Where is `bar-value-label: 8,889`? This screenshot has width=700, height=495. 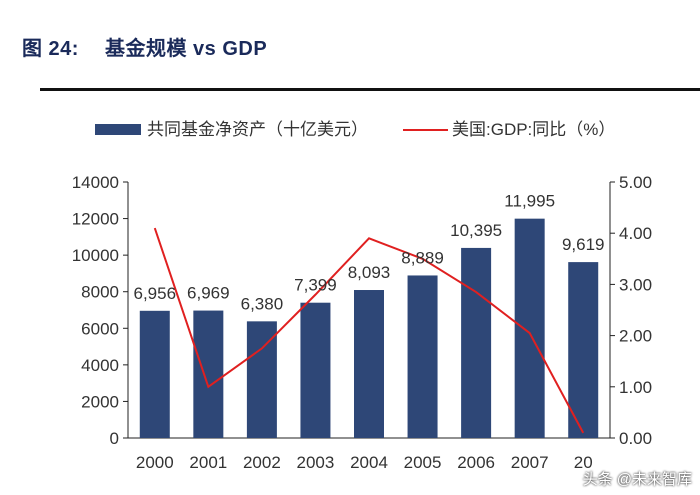 bar-value-label: 8,889 is located at coordinates (422, 257).